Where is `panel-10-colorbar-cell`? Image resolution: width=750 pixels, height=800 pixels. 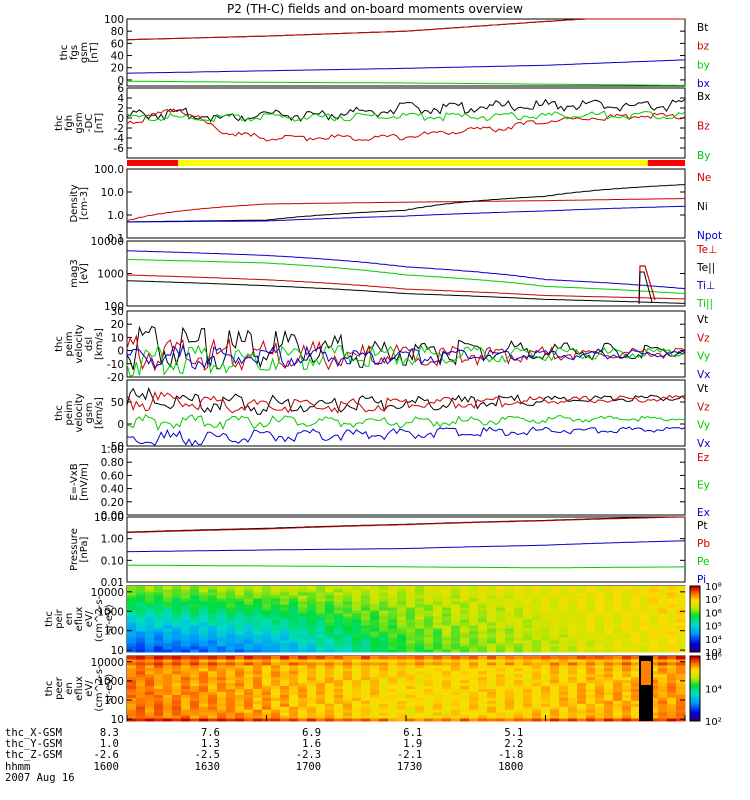 panel-10-colorbar-cell is located at coordinates (695, 710).